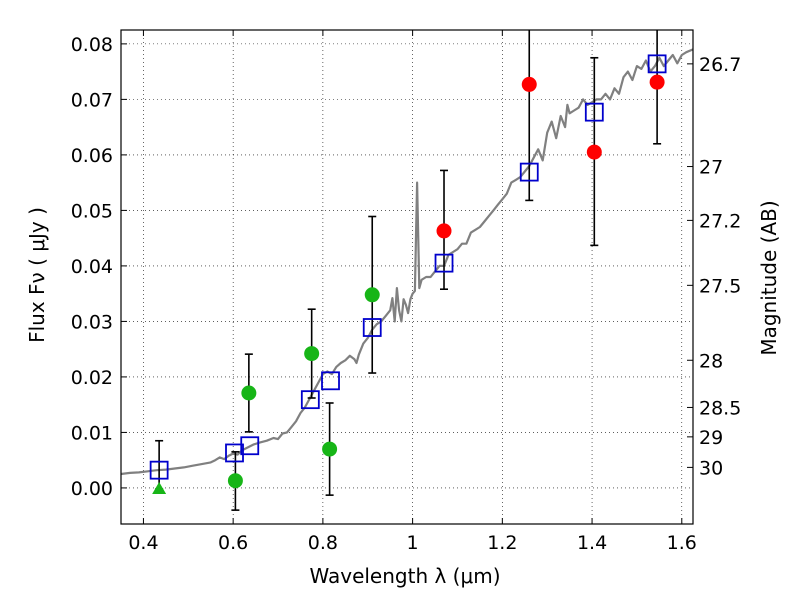  I want to click on right-tick-label: 26.7, so click(720, 65).